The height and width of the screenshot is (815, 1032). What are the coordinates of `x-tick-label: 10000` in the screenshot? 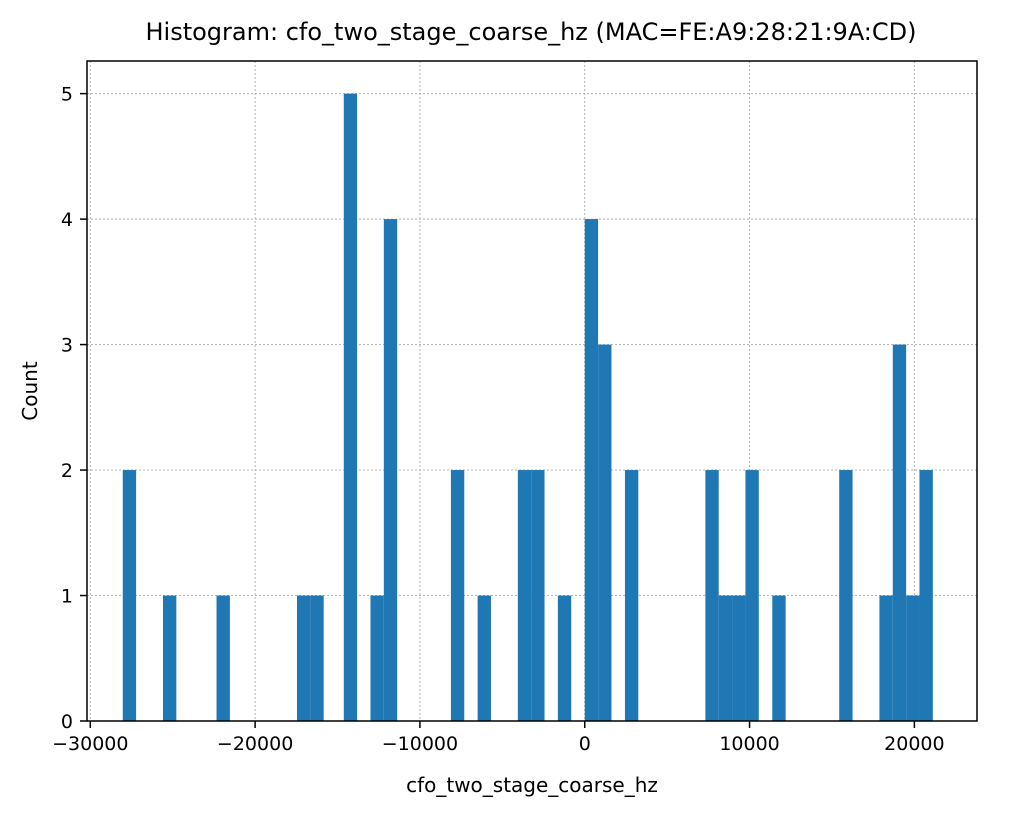 It's located at (749, 744).